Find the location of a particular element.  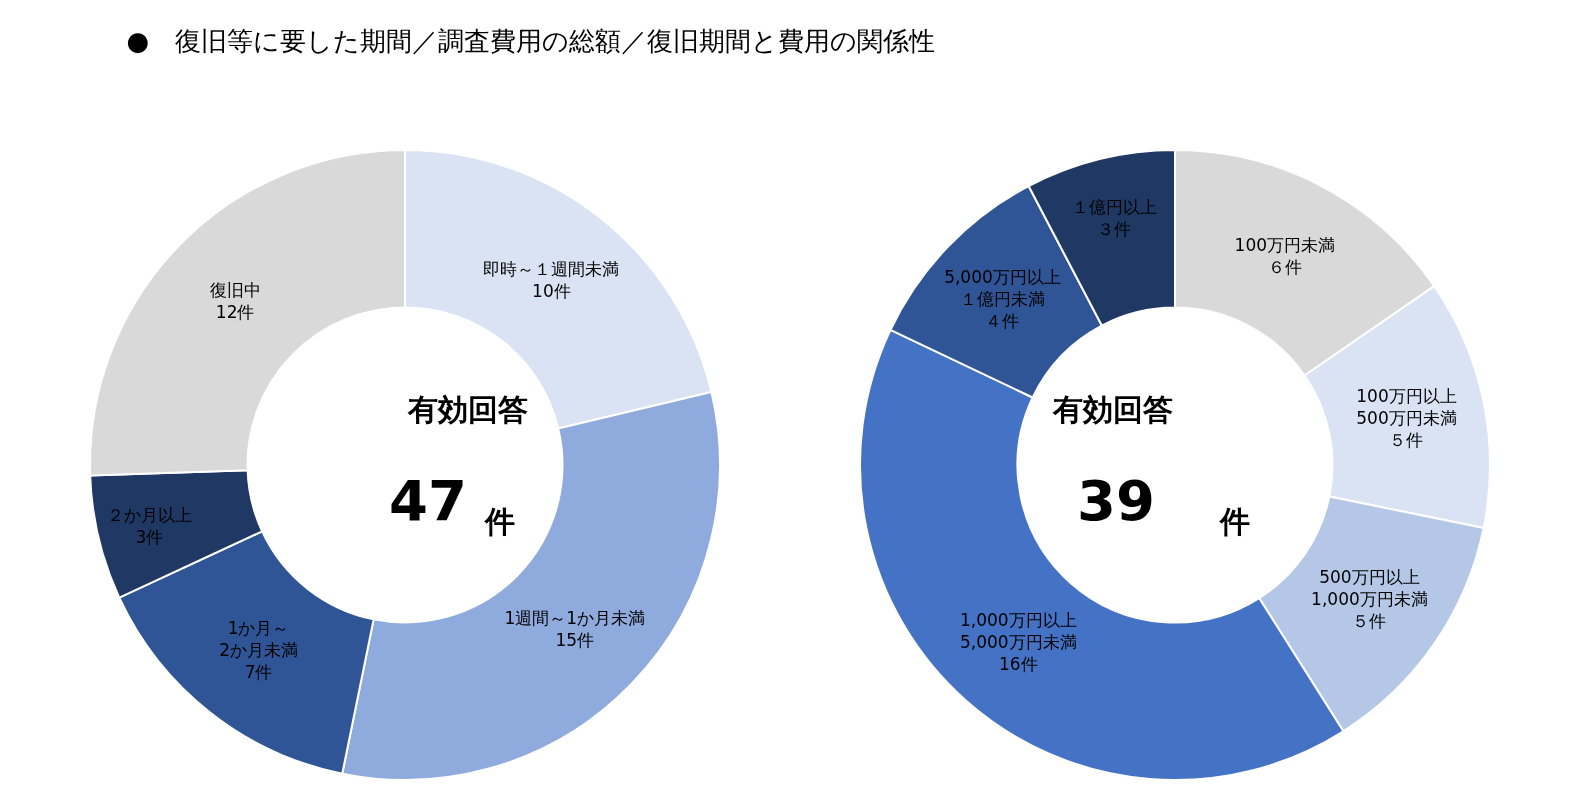

data-label: 3件 is located at coordinates (149, 536).